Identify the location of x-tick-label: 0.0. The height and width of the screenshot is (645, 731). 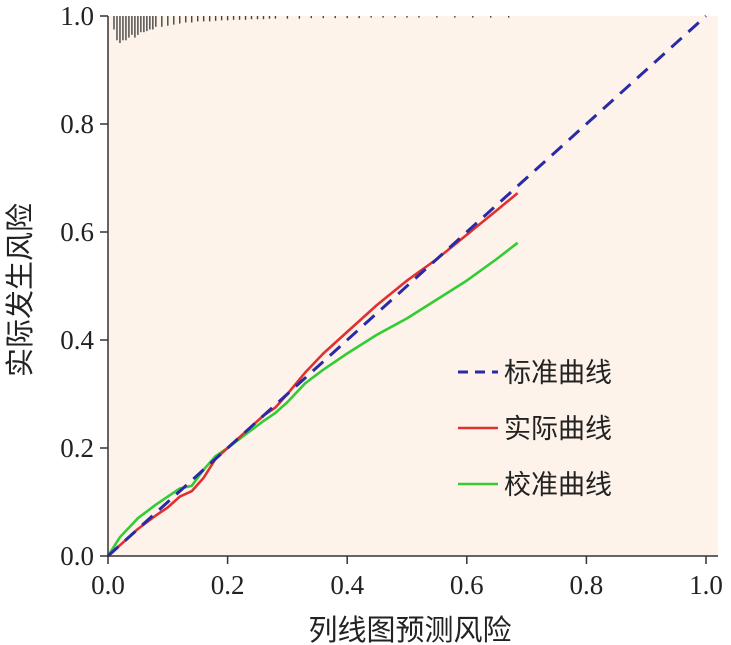
(108, 585).